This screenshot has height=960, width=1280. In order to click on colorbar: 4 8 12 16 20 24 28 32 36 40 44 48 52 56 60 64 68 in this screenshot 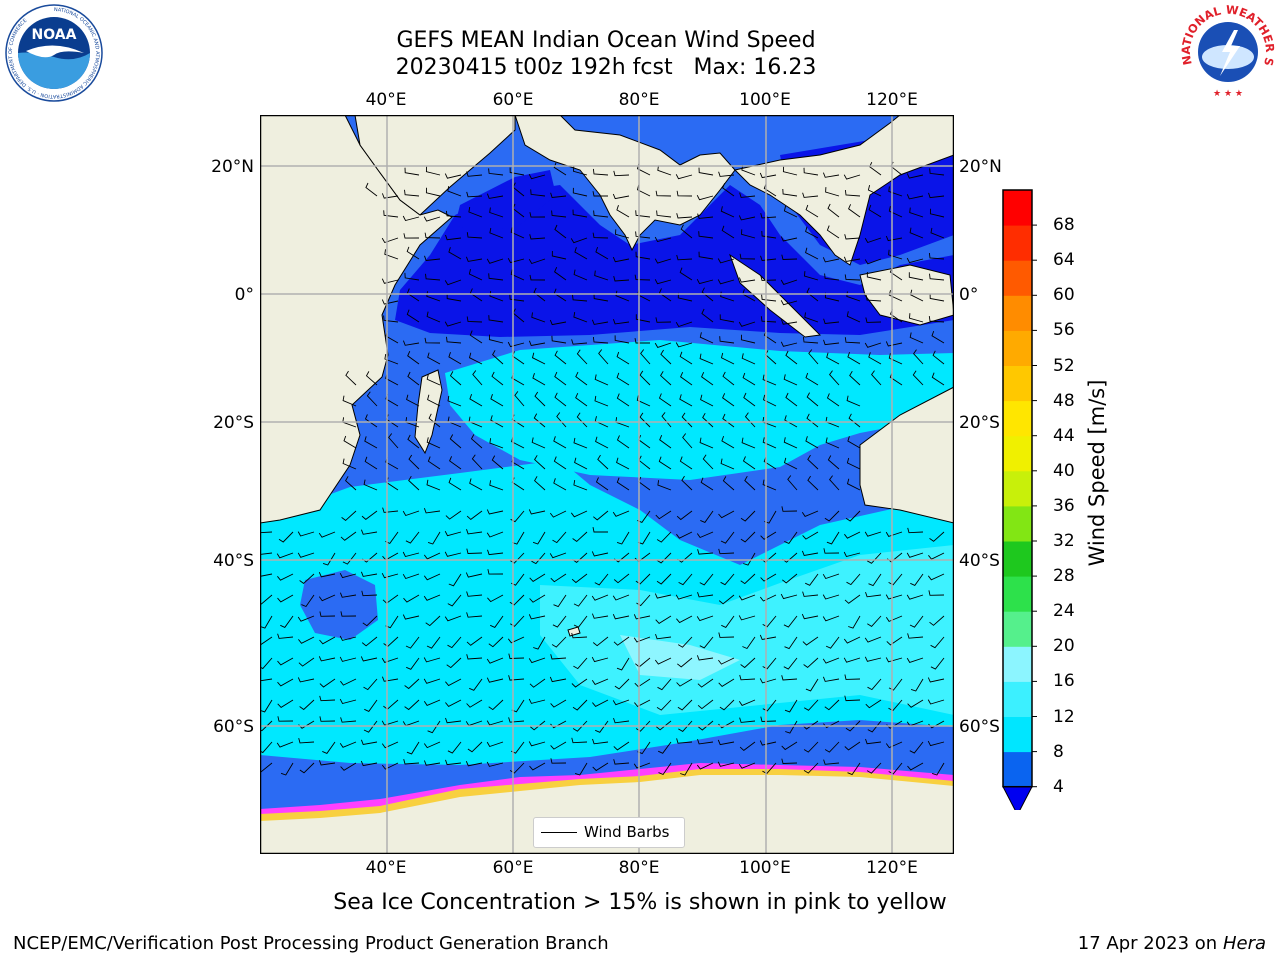, I will do `click(1050, 490)`.